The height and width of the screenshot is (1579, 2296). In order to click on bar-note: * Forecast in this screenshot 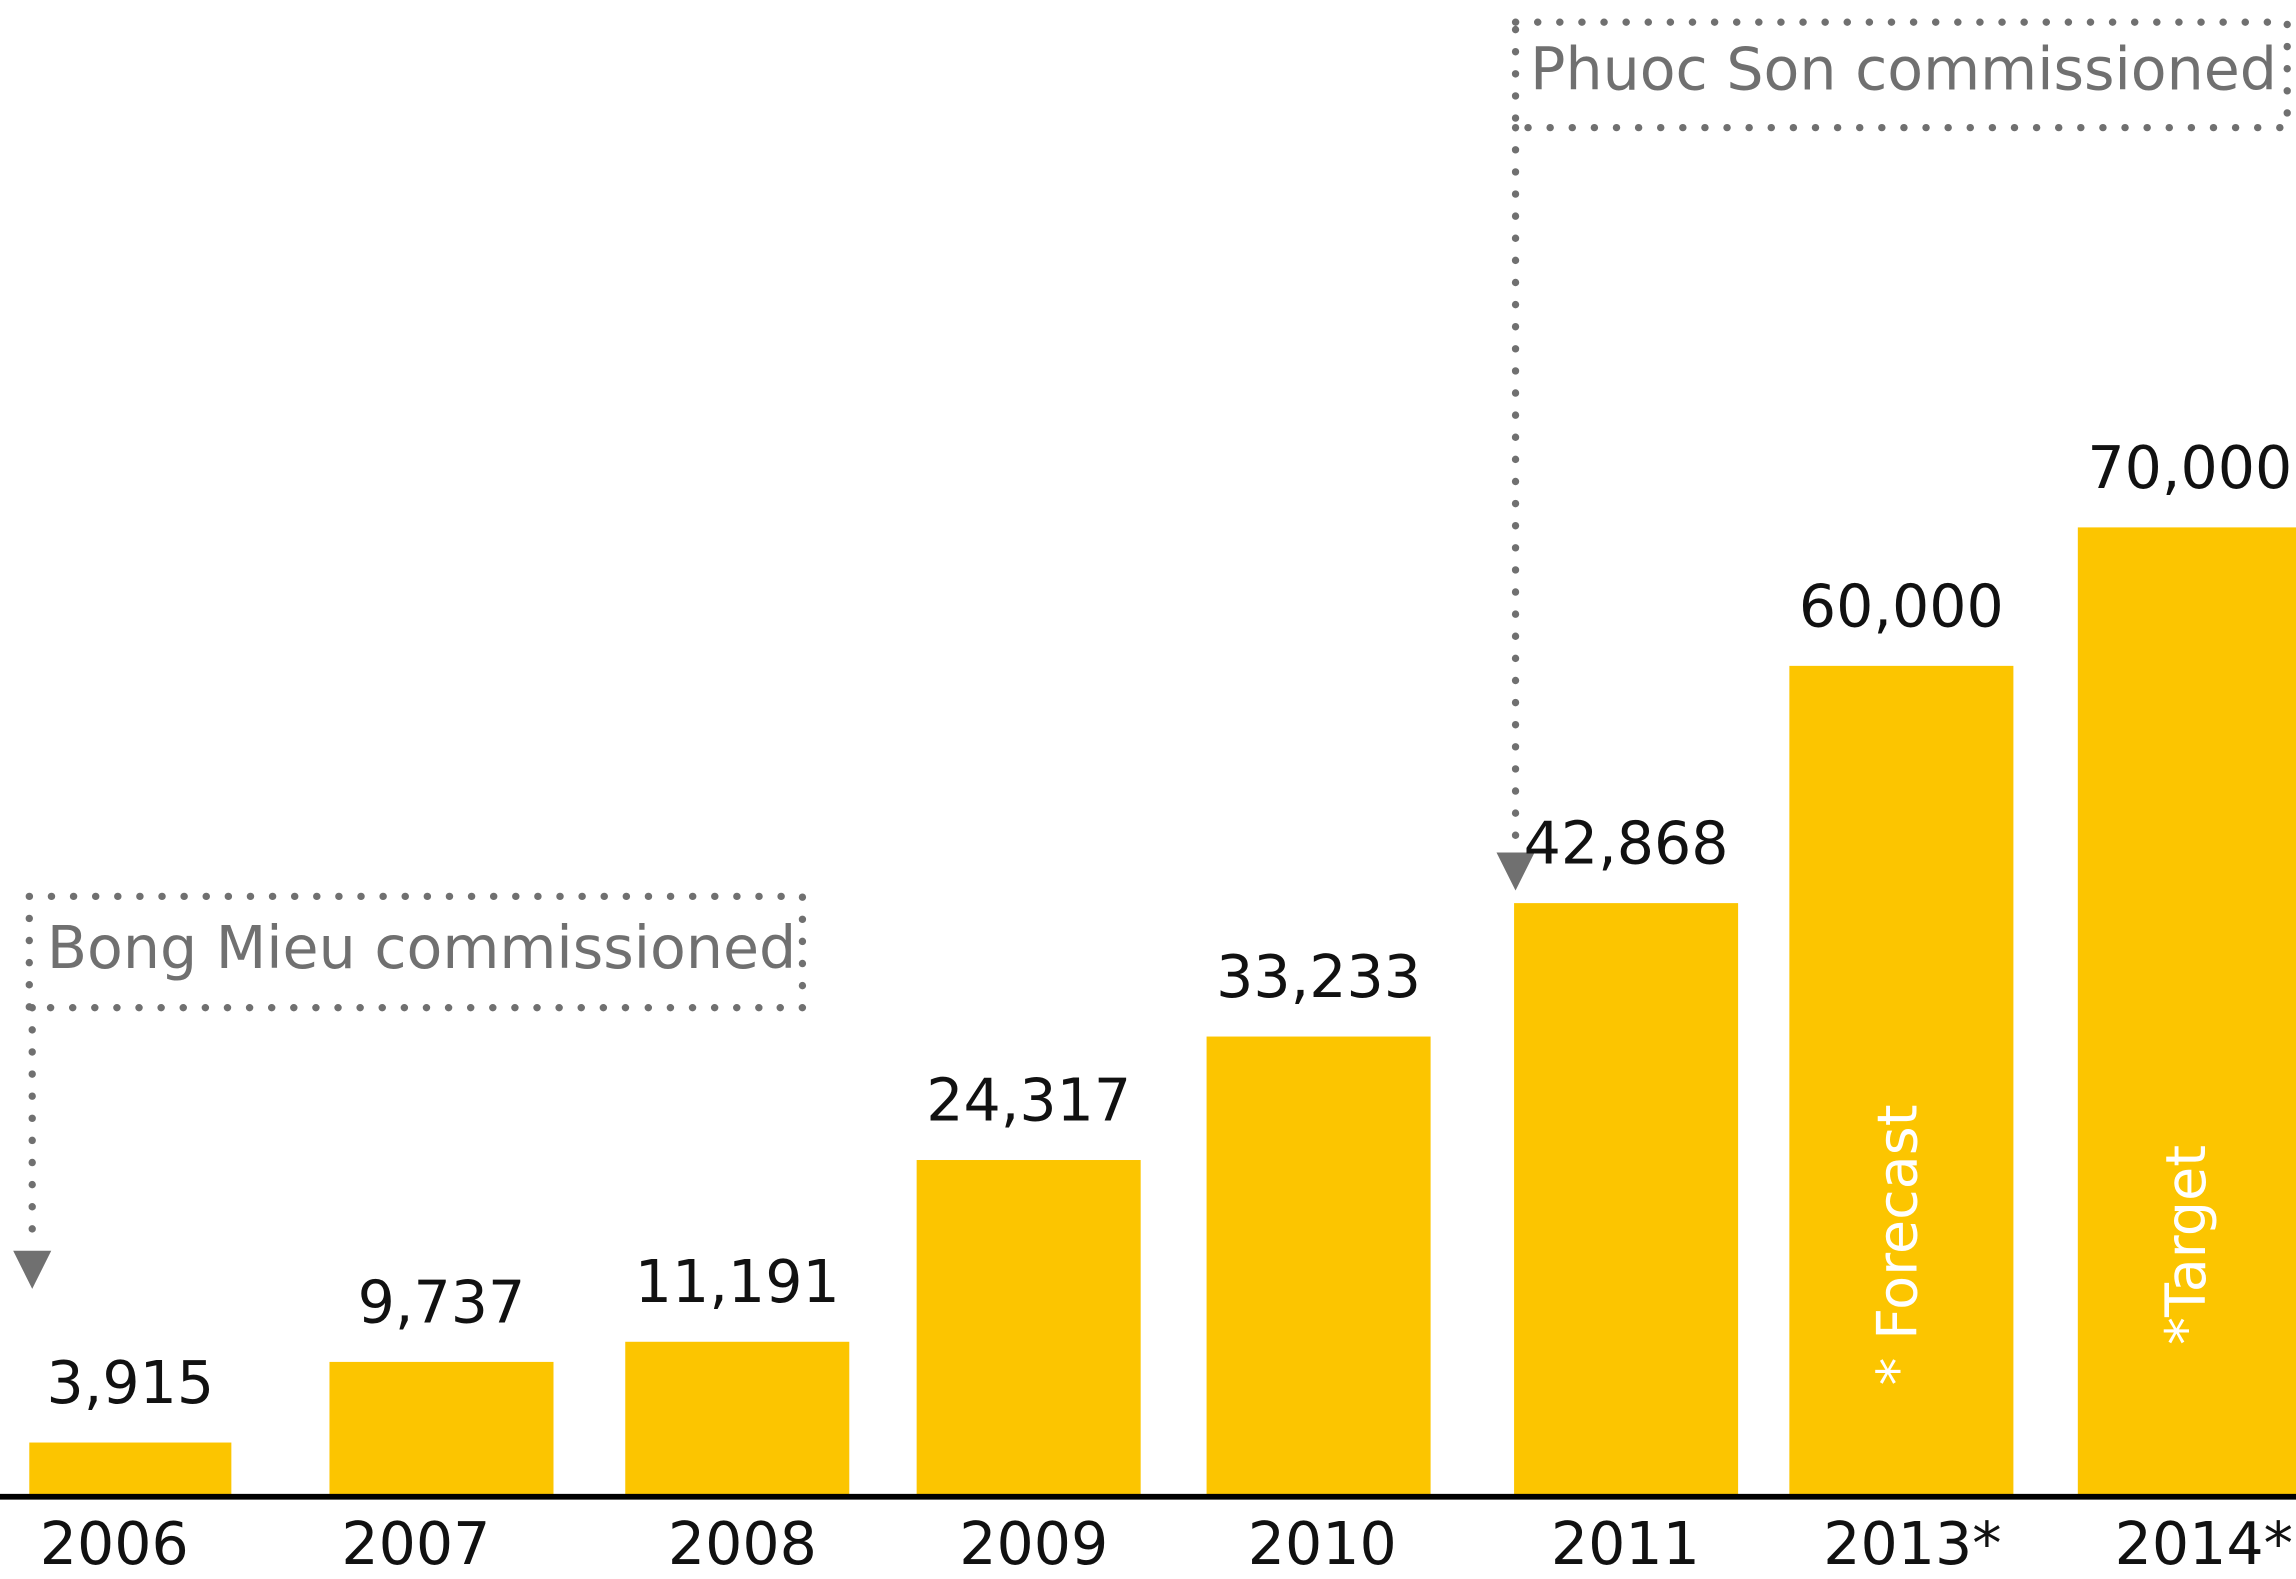, I will do `click(1898, 1244)`.